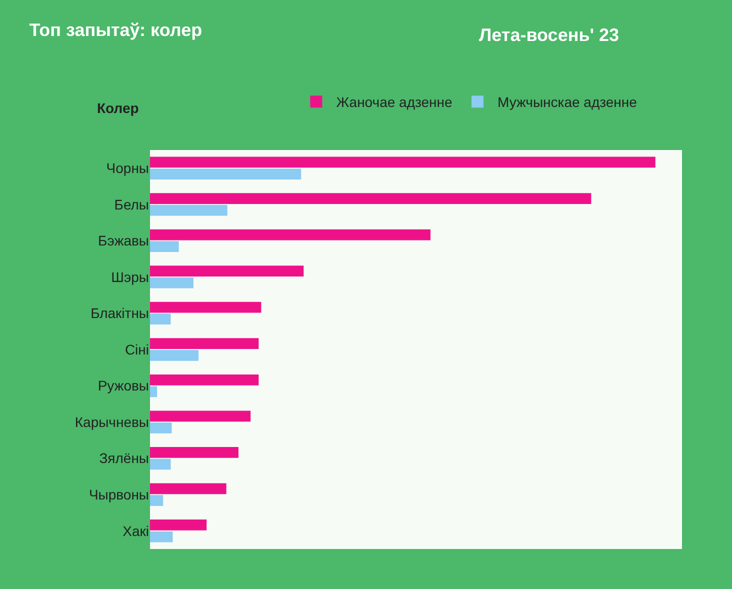  I want to click on y-tick-label: Ружовы, so click(123, 386).